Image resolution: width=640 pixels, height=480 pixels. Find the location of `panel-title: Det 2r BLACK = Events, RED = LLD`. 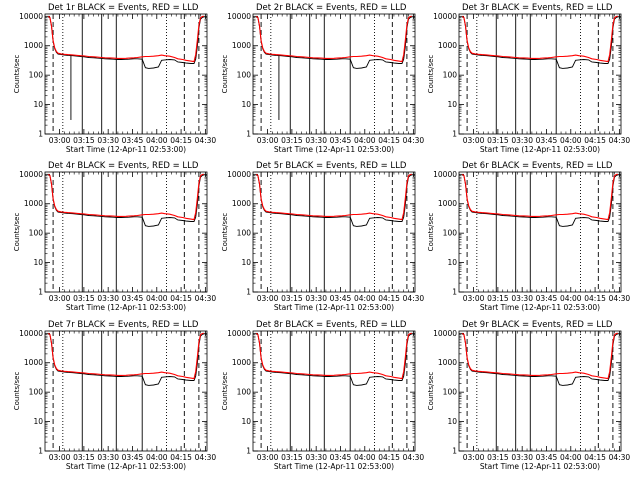

panel-title: Det 2r BLACK = Events, RED = LLD is located at coordinates (331, 8).